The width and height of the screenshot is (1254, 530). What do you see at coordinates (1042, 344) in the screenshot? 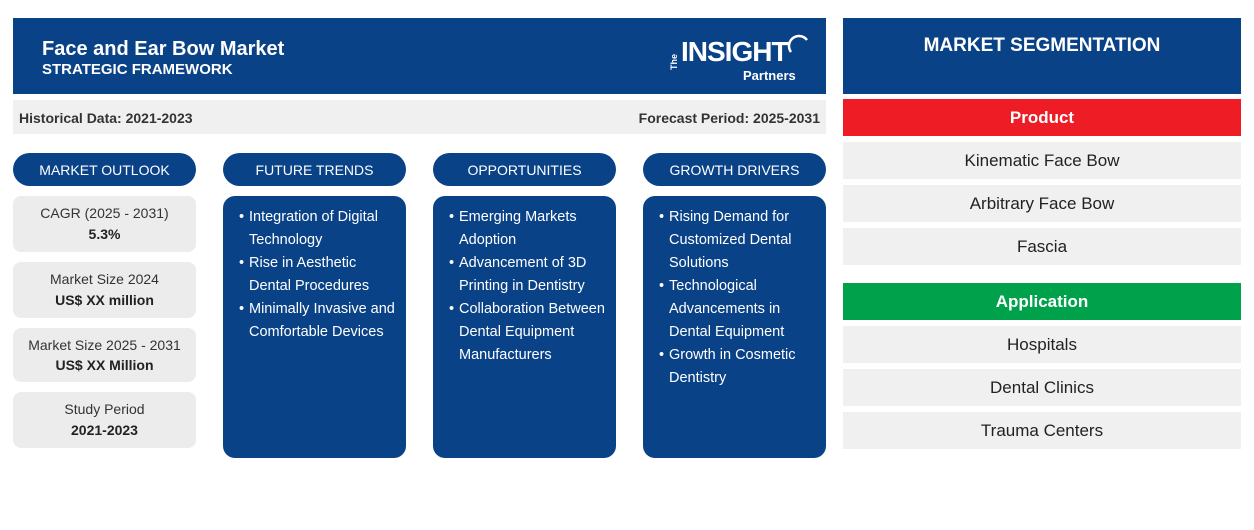
I see `segment-item-hospitals: Hospitals` at bounding box center [1042, 344].